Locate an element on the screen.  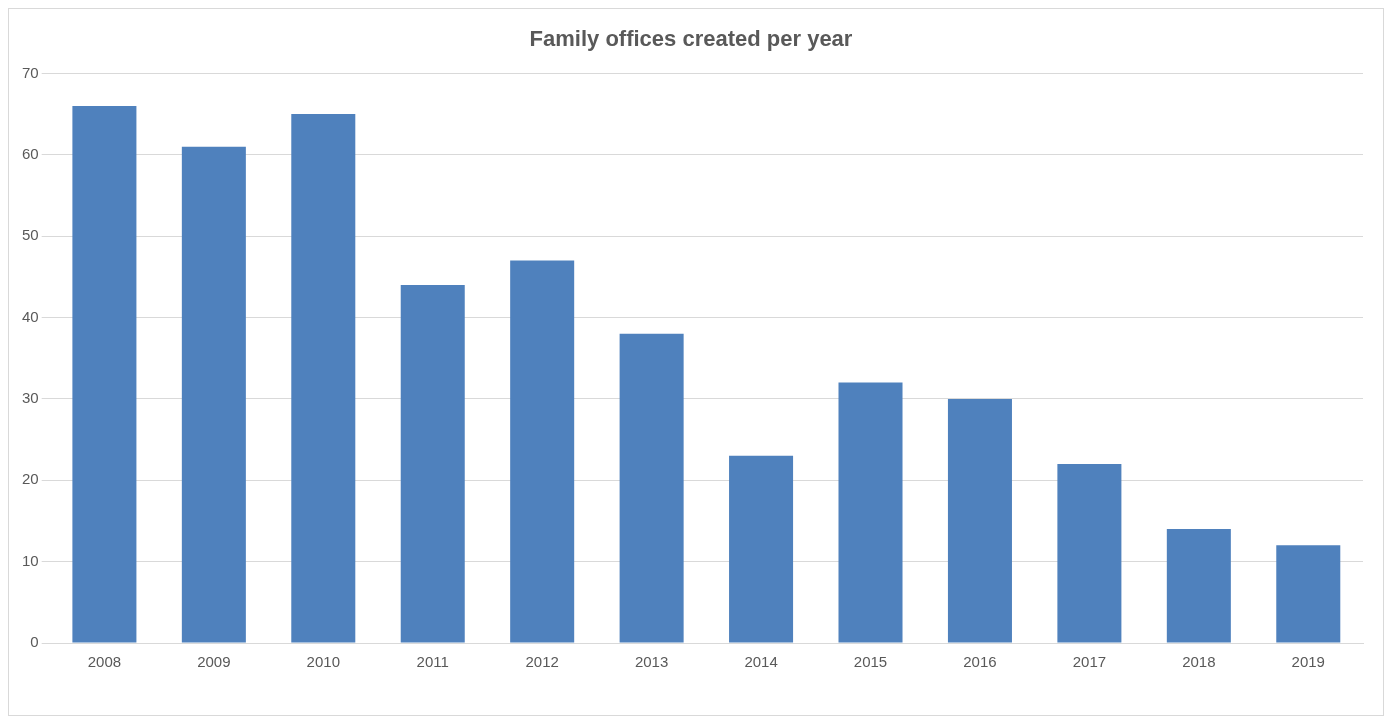
y-tick-label: 70 is located at coordinates (30, 72).